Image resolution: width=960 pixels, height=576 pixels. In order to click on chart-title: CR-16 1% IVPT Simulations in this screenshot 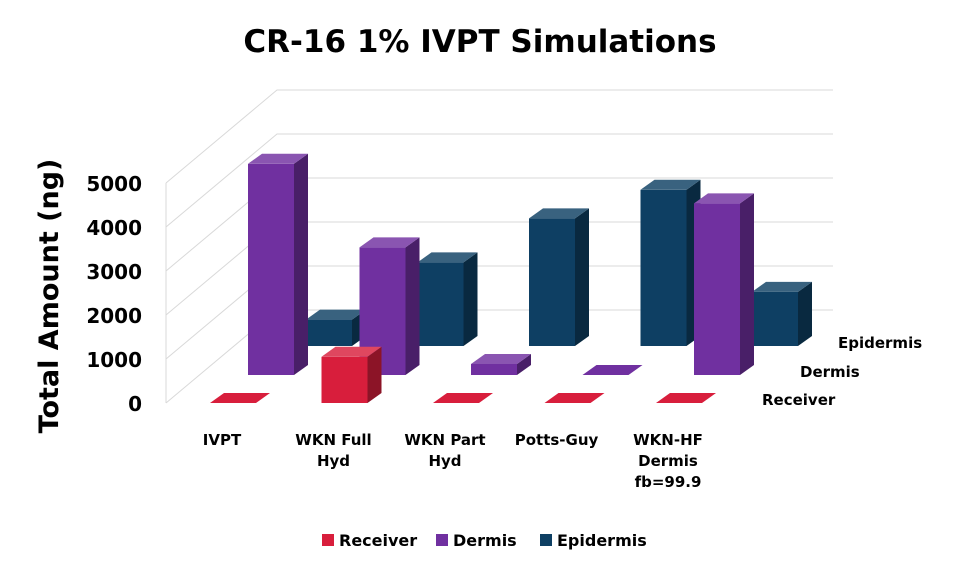, I will do `click(479, 42)`.